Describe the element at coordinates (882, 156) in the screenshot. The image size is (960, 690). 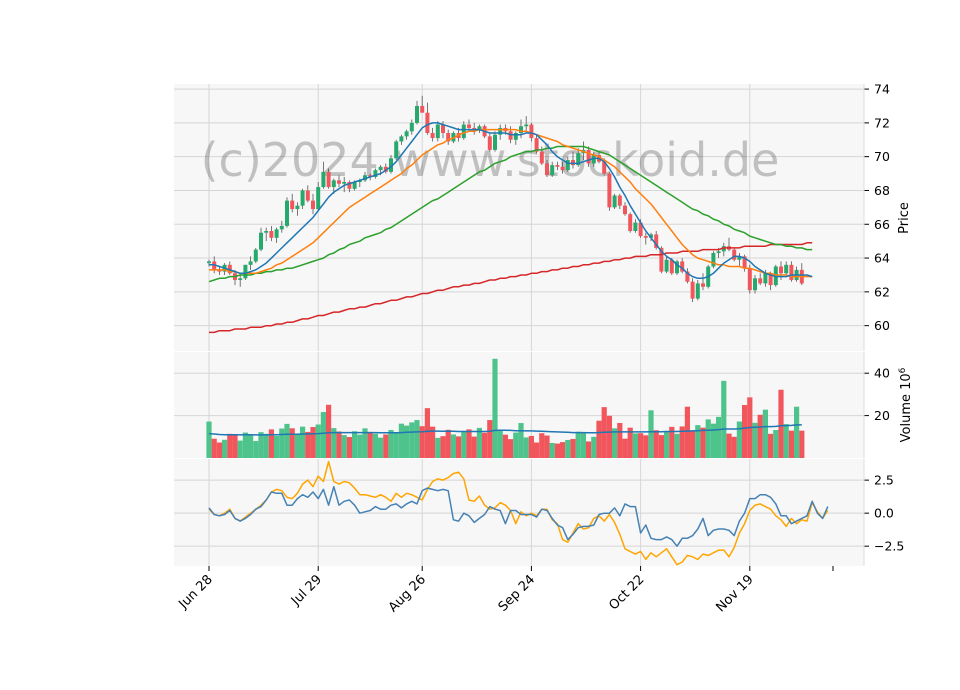
I see `y-tick-label: 70` at that location.